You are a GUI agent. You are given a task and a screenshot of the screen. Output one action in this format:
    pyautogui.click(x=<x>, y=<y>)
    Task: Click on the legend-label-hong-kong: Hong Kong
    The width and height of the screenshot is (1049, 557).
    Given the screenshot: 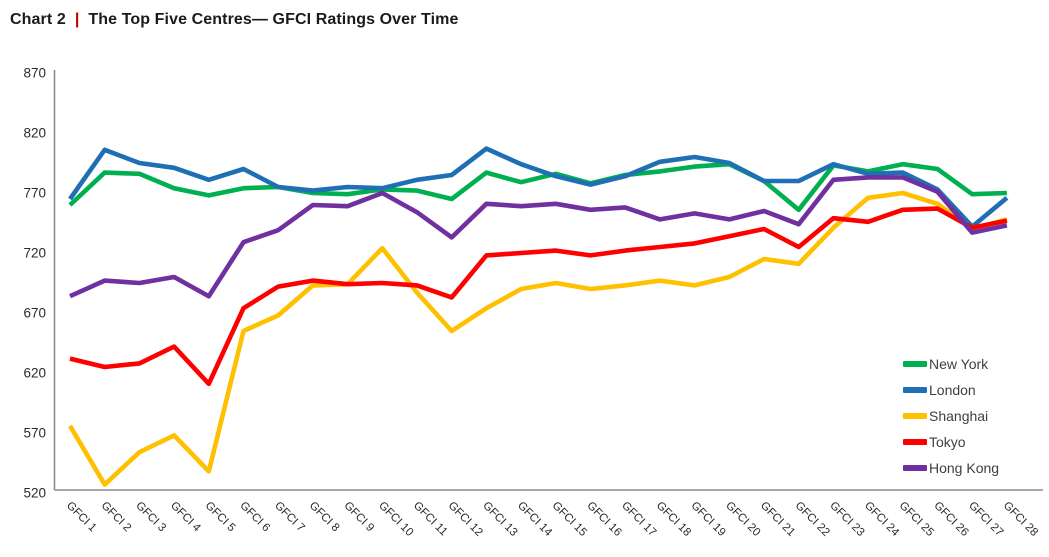 What is the action you would take?
    pyautogui.click(x=964, y=468)
    